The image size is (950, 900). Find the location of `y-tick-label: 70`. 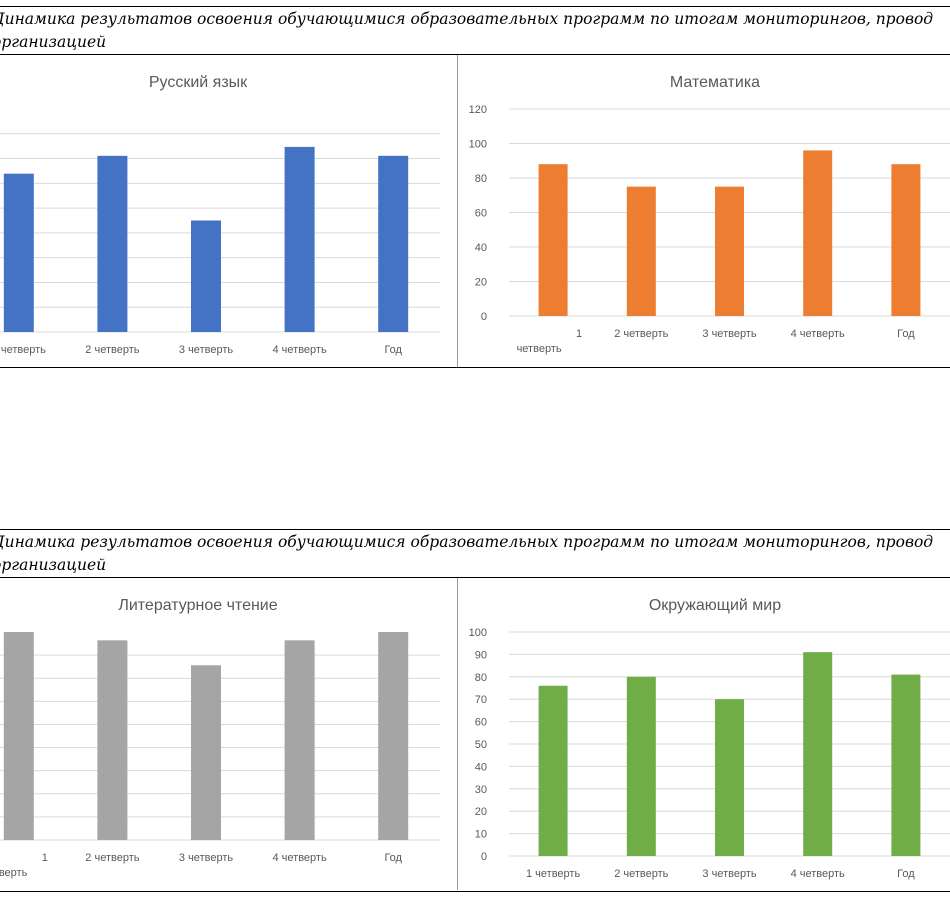

y-tick-label: 70 is located at coordinates (481, 700).